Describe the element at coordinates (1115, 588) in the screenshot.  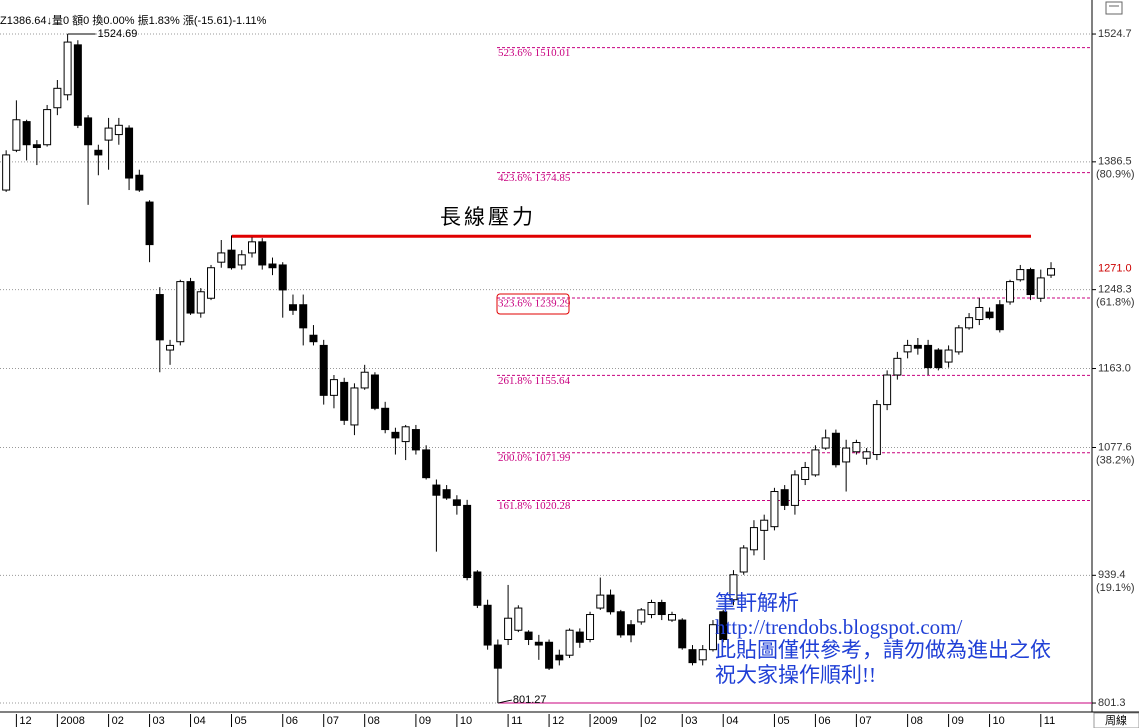
I see `retracement-label: (19.1%)` at that location.